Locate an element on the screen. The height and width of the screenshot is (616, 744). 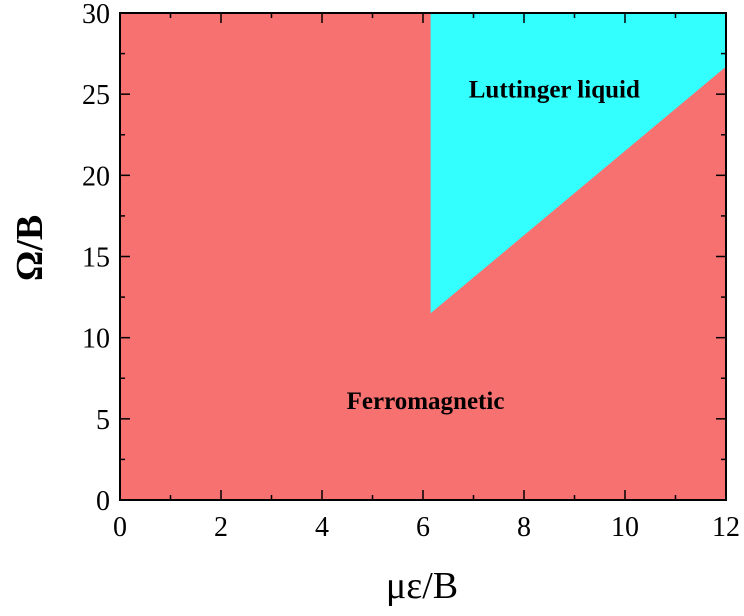
x-tick-label: 0 is located at coordinates (120, 527).